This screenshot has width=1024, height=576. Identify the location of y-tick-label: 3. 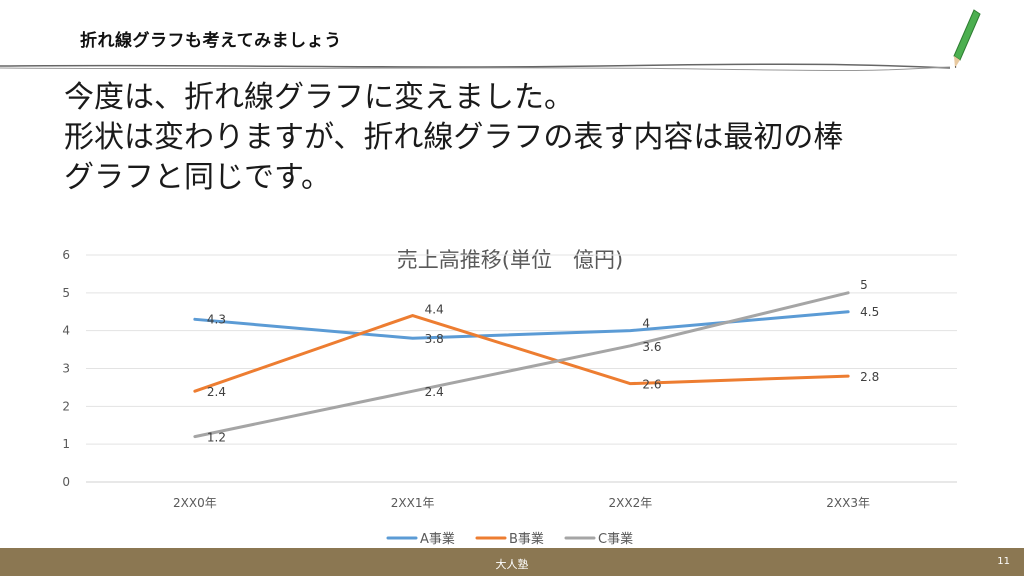
(66, 369).